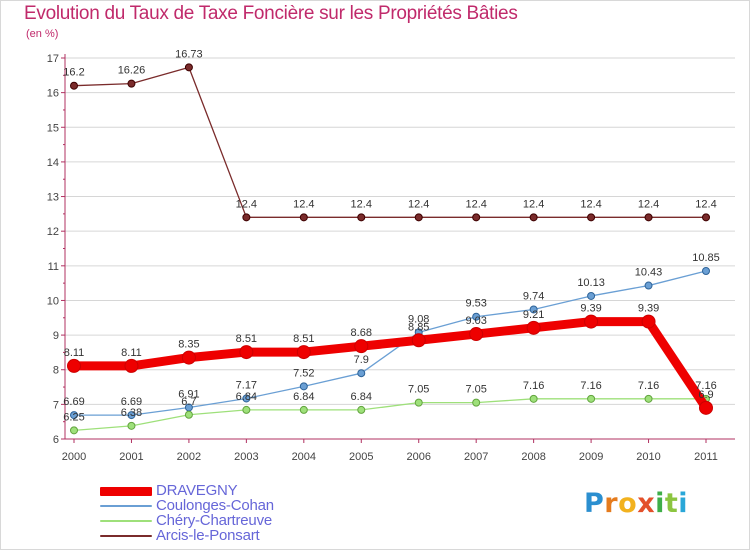 The height and width of the screenshot is (550, 750). I want to click on y-tick-label: 10, so click(53, 301).